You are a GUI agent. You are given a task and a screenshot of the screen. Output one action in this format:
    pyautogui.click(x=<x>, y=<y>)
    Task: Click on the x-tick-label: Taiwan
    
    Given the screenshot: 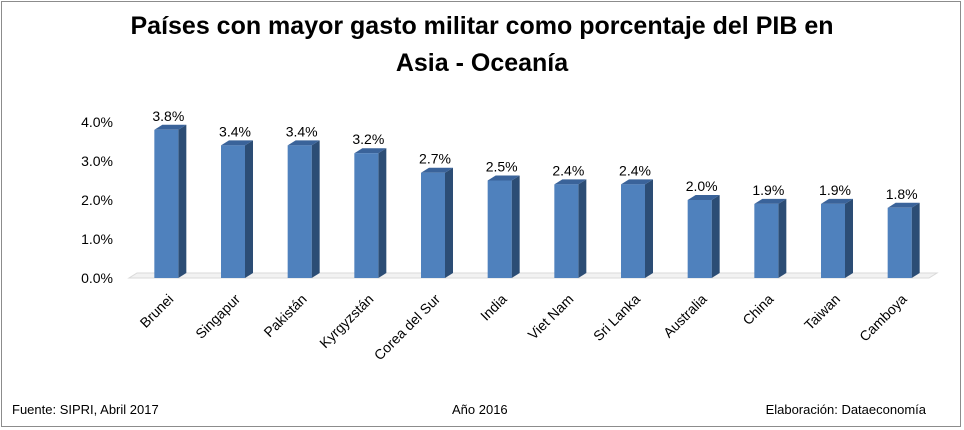 What is the action you would take?
    pyautogui.click(x=822, y=312)
    